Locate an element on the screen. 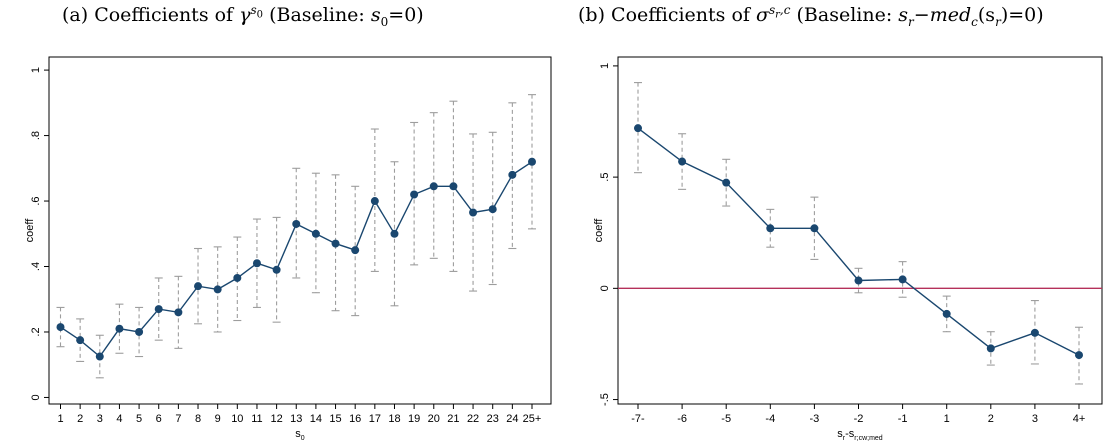  x-axis-label-b: sr-sr;cw;med is located at coordinates (860, 435).